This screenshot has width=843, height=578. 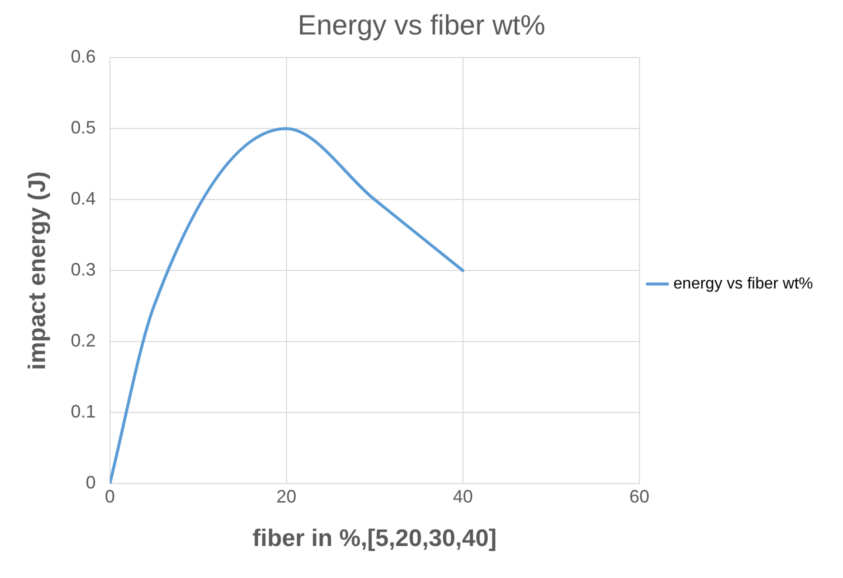 I want to click on y-tick-label: 0.2, so click(x=83, y=340).